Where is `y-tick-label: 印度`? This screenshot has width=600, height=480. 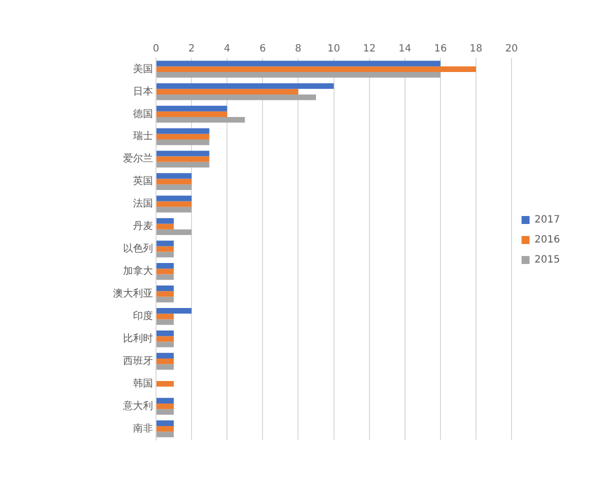 y-tick-label: 印度 is located at coordinates (143, 316).